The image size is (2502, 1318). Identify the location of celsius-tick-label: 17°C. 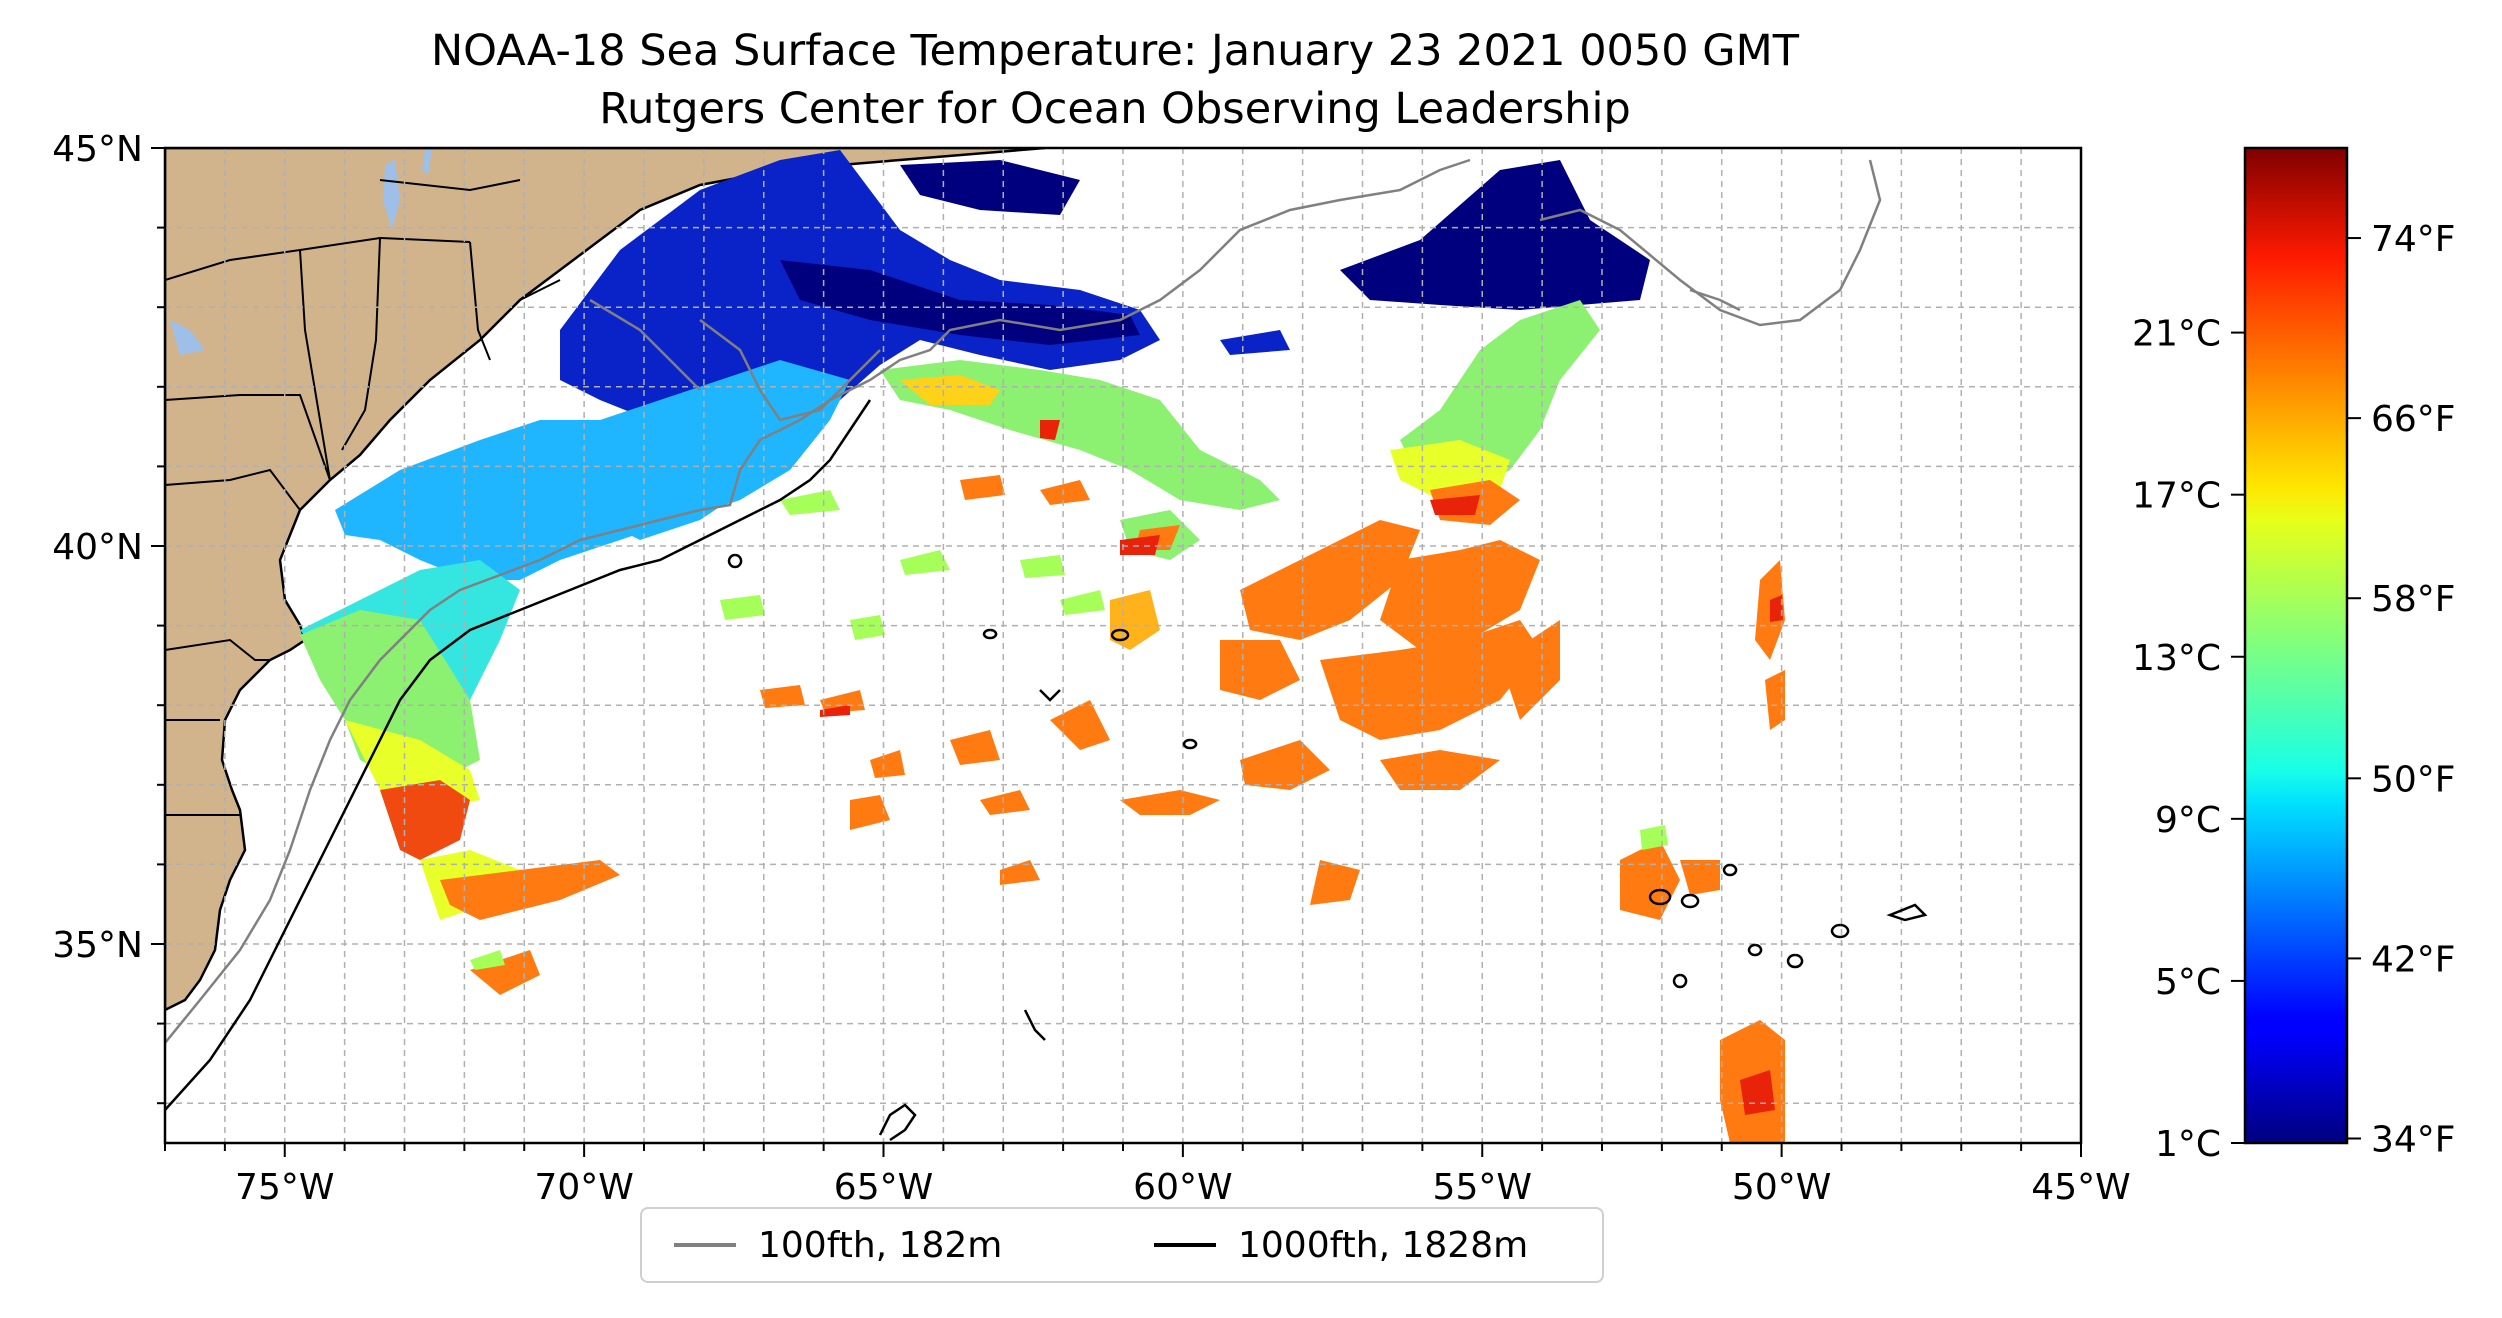
(2176, 496).